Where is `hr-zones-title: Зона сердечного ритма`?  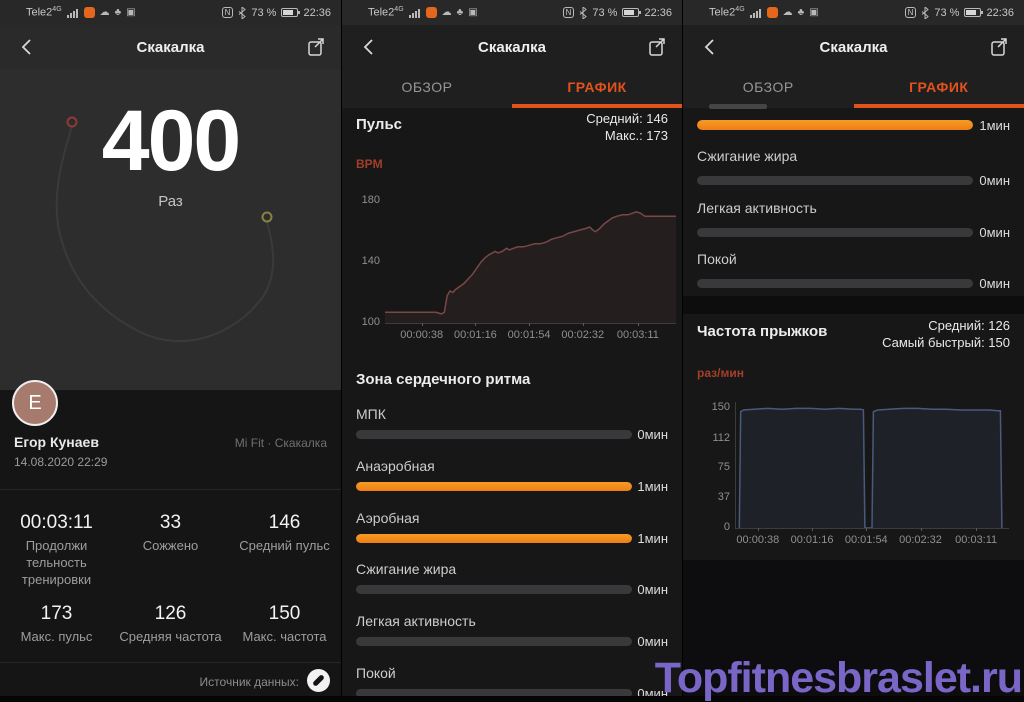 hr-zones-title: Зона сердечного ритма is located at coordinates (443, 379).